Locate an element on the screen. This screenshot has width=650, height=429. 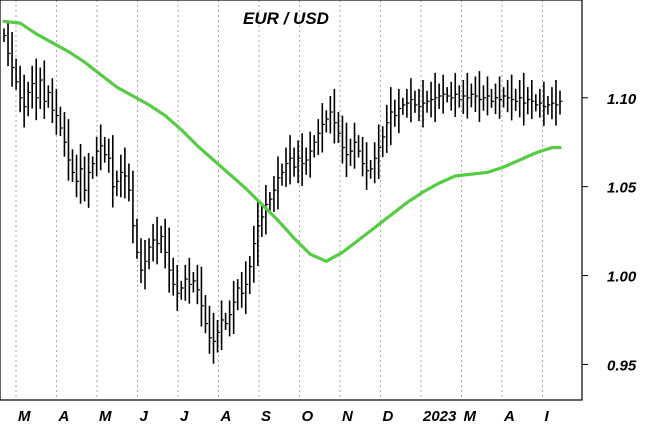
y-tick-label: 1.10 is located at coordinates (622, 99).